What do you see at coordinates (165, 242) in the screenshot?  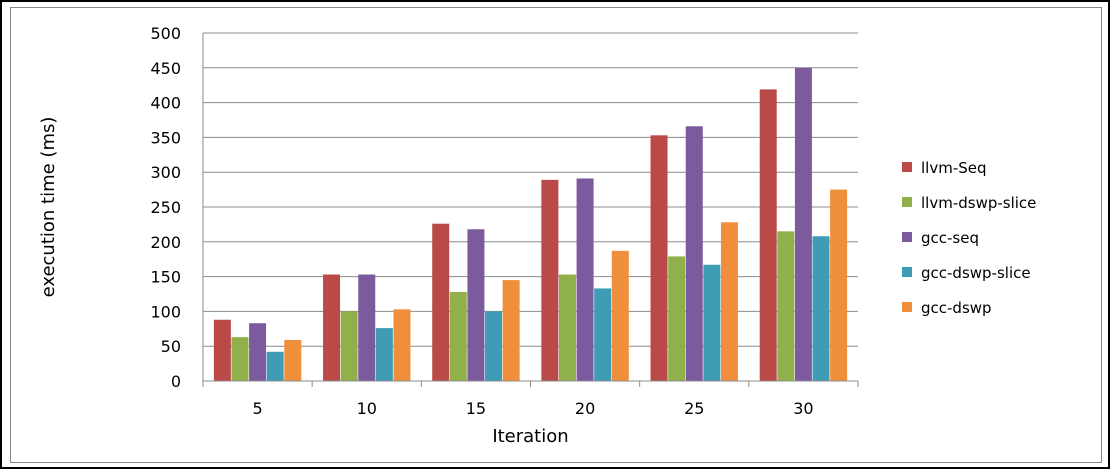 I see `y-tick-label: 200` at bounding box center [165, 242].